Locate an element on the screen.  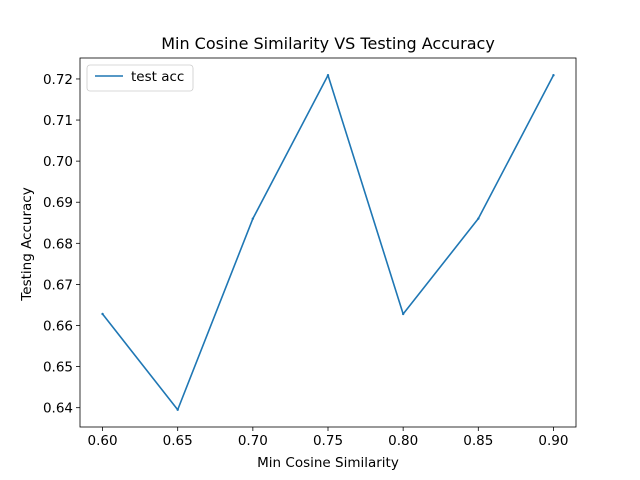
legend-box is located at coordinates (140, 78).